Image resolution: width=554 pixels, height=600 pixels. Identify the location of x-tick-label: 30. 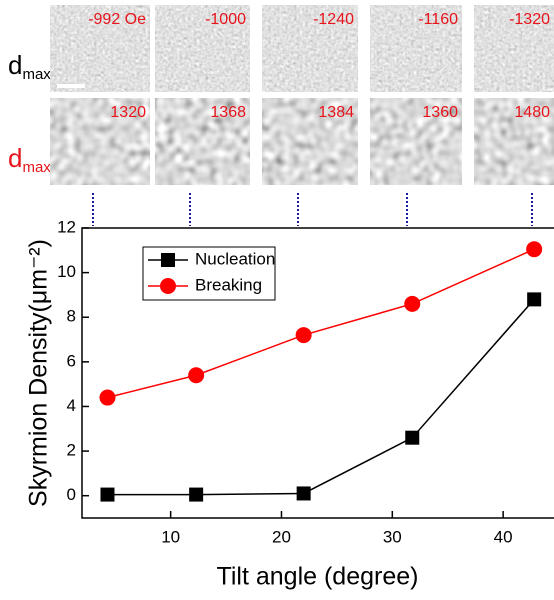
(392, 536).